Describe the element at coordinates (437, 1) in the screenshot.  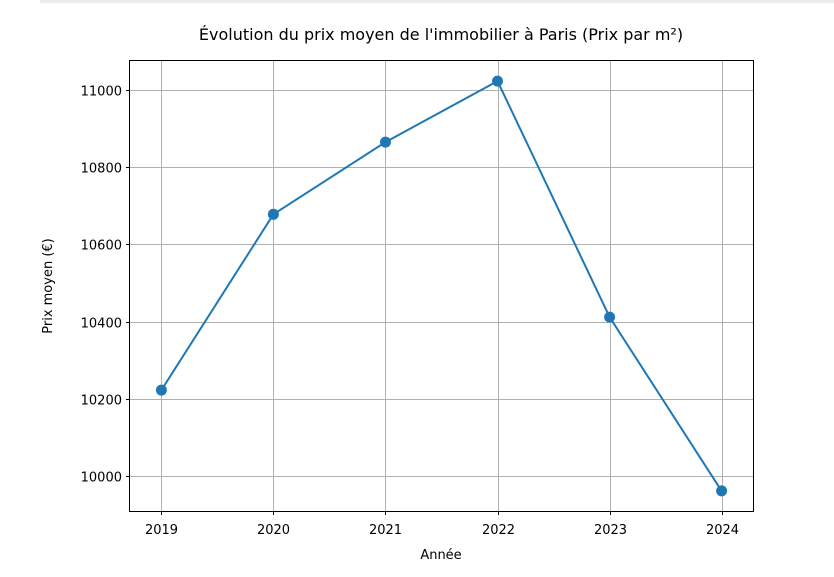
I see `top-border` at that location.